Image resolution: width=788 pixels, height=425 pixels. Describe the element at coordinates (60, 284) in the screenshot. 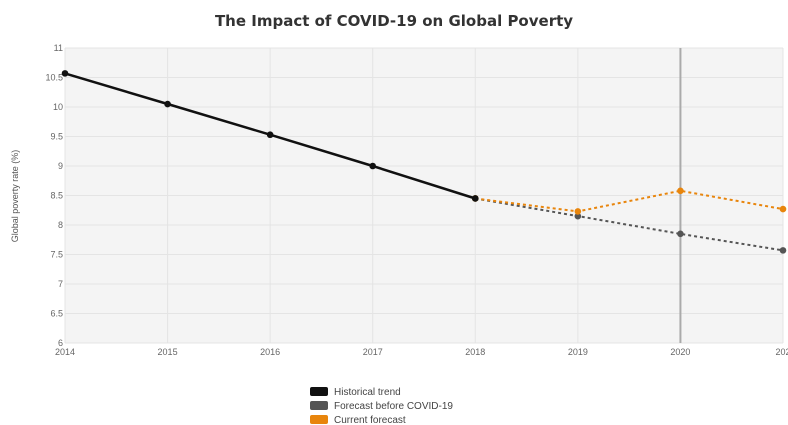

I see `y-tick-label: 7` at that location.